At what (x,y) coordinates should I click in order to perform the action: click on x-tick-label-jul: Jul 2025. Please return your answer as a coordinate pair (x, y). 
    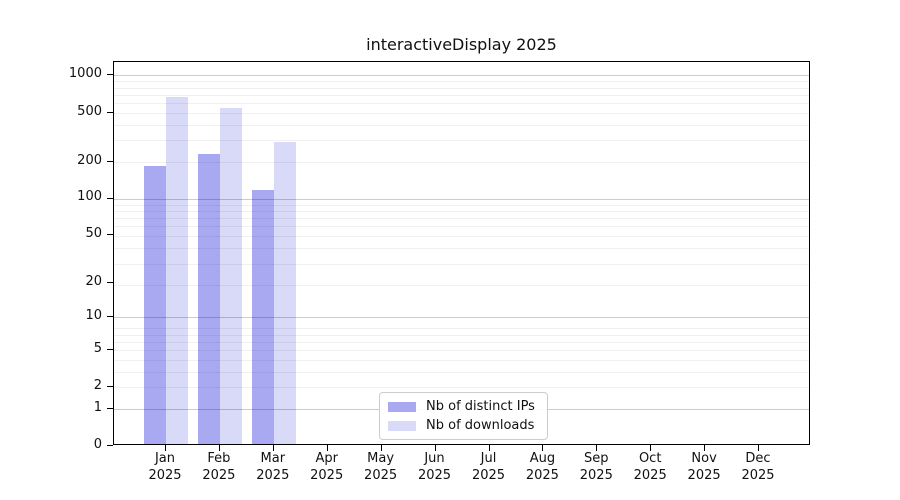
    Looking at the image, I should click on (488, 467).